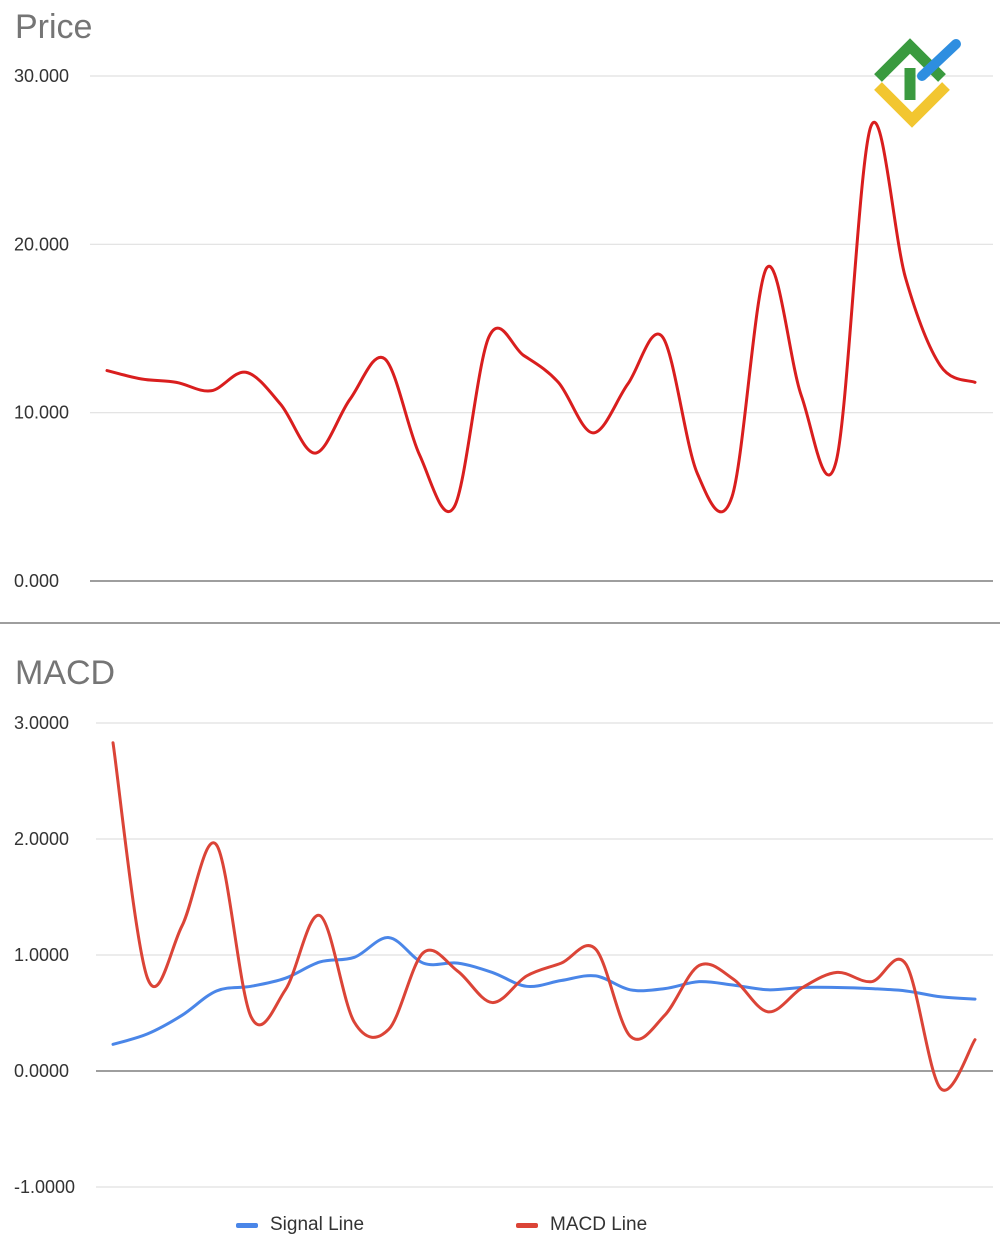 The width and height of the screenshot is (1000, 1251). I want to click on macd-chart-title: MACD, so click(65, 673).